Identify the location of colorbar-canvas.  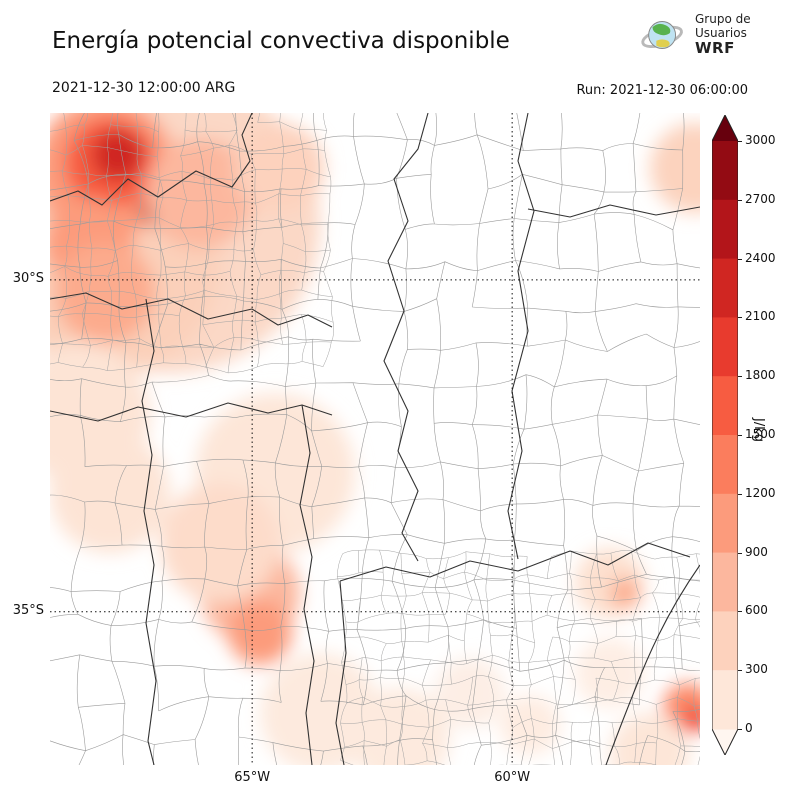
(725, 435).